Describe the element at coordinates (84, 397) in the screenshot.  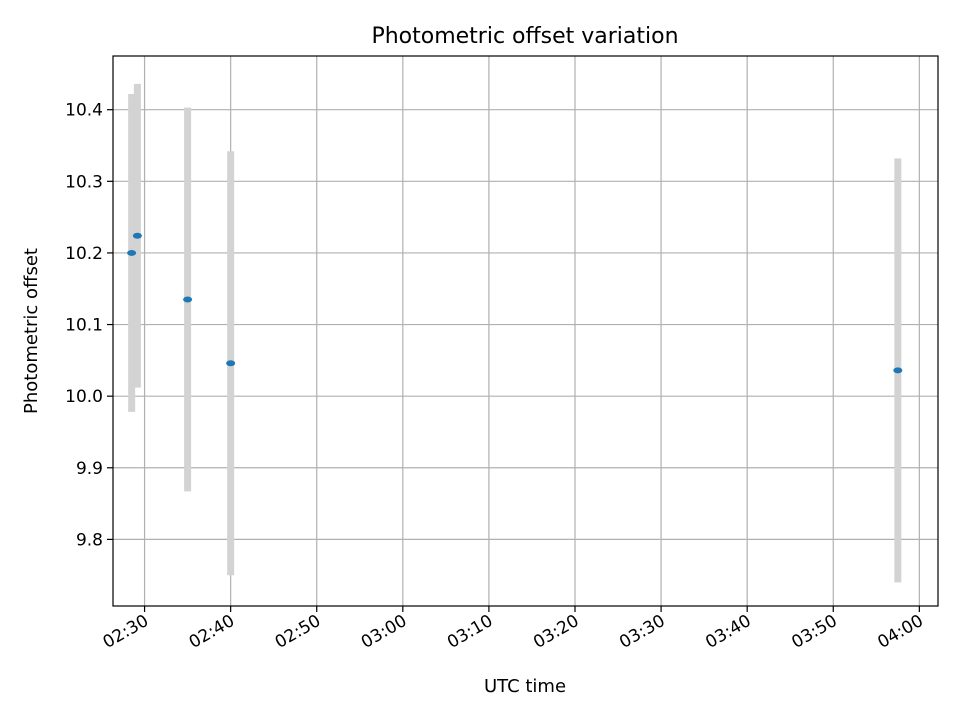
I see `y-tick-label: 10.0` at that location.